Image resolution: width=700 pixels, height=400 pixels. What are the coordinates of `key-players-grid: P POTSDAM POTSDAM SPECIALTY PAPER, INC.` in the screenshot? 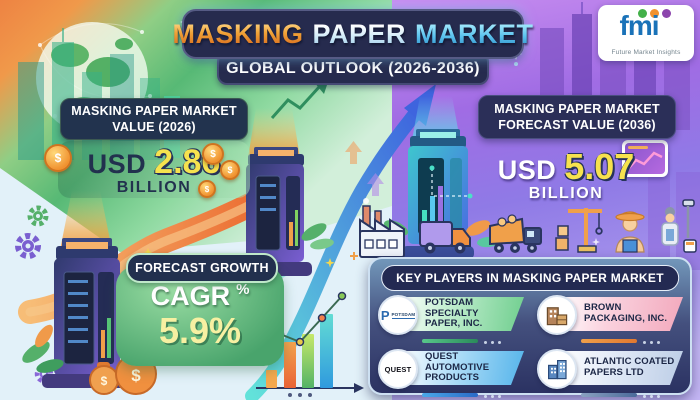 It's located at (530, 346).